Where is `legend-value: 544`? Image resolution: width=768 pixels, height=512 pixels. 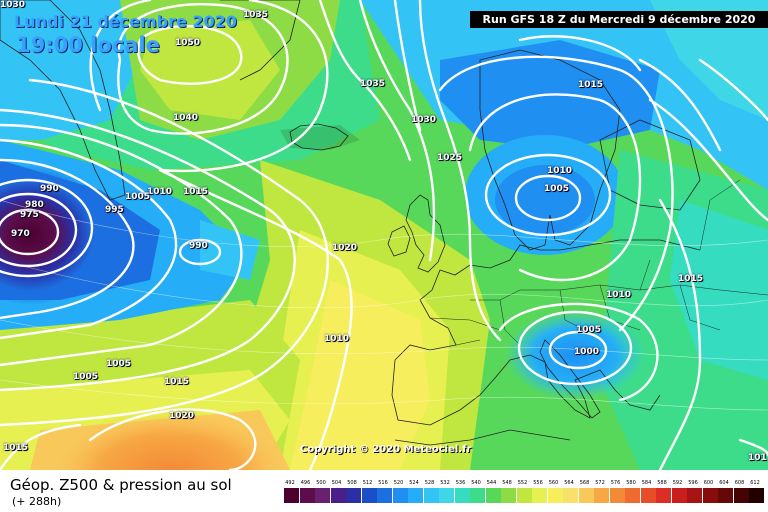 legend-value: 544 is located at coordinates (491, 483).